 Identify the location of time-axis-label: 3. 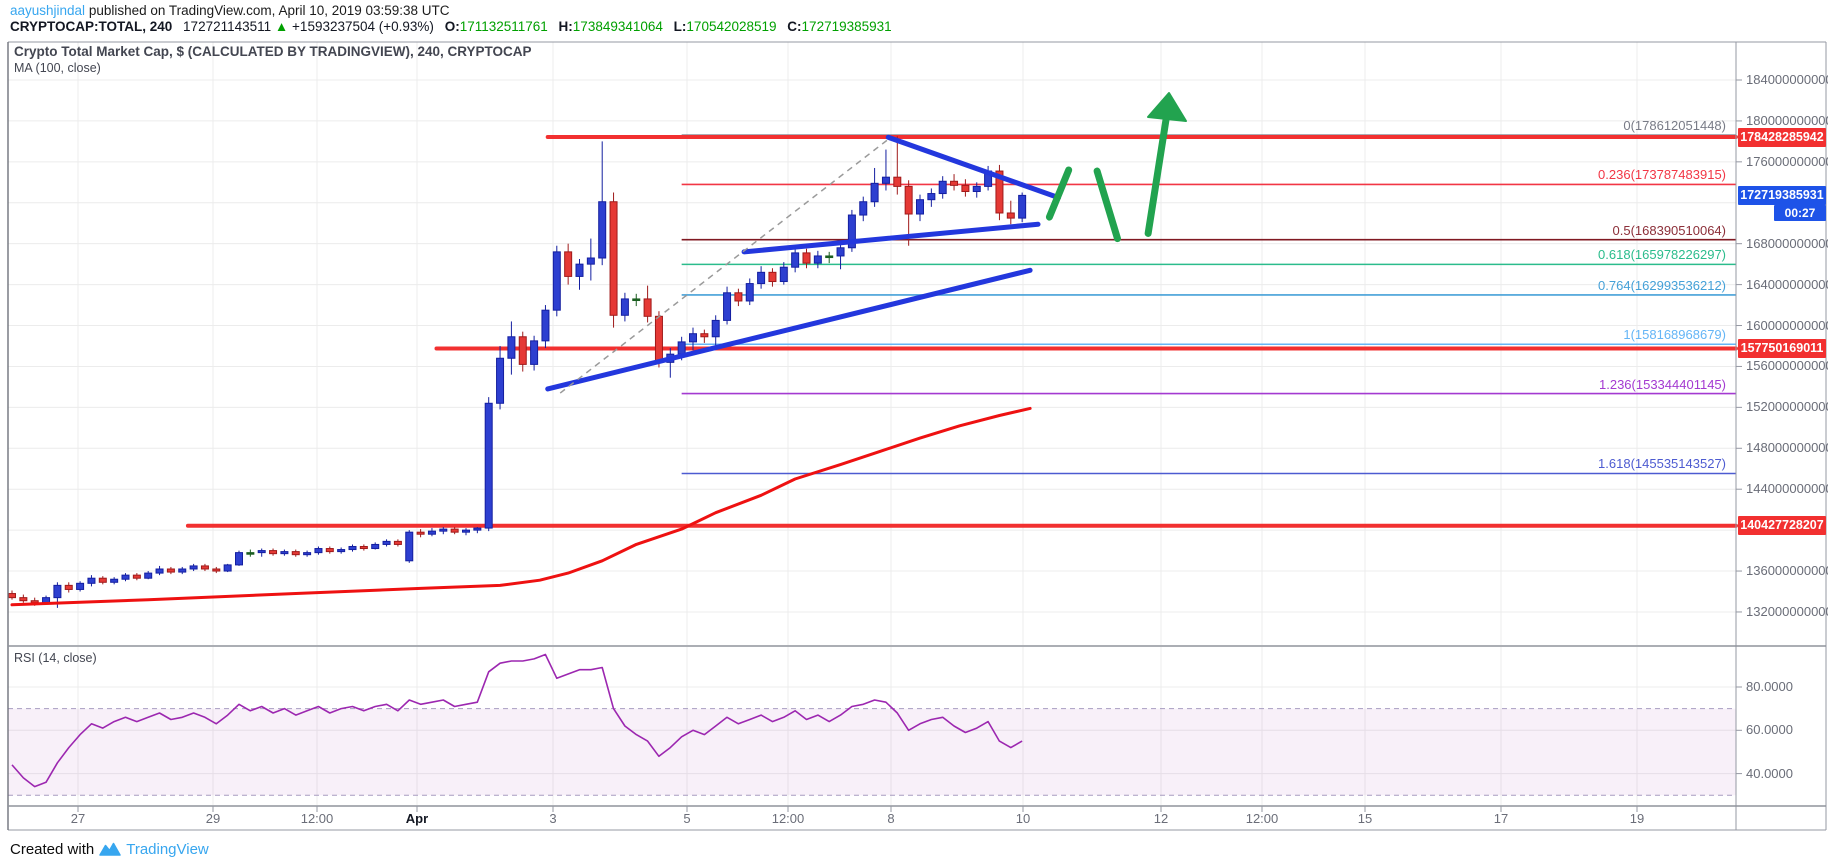
(553, 818).